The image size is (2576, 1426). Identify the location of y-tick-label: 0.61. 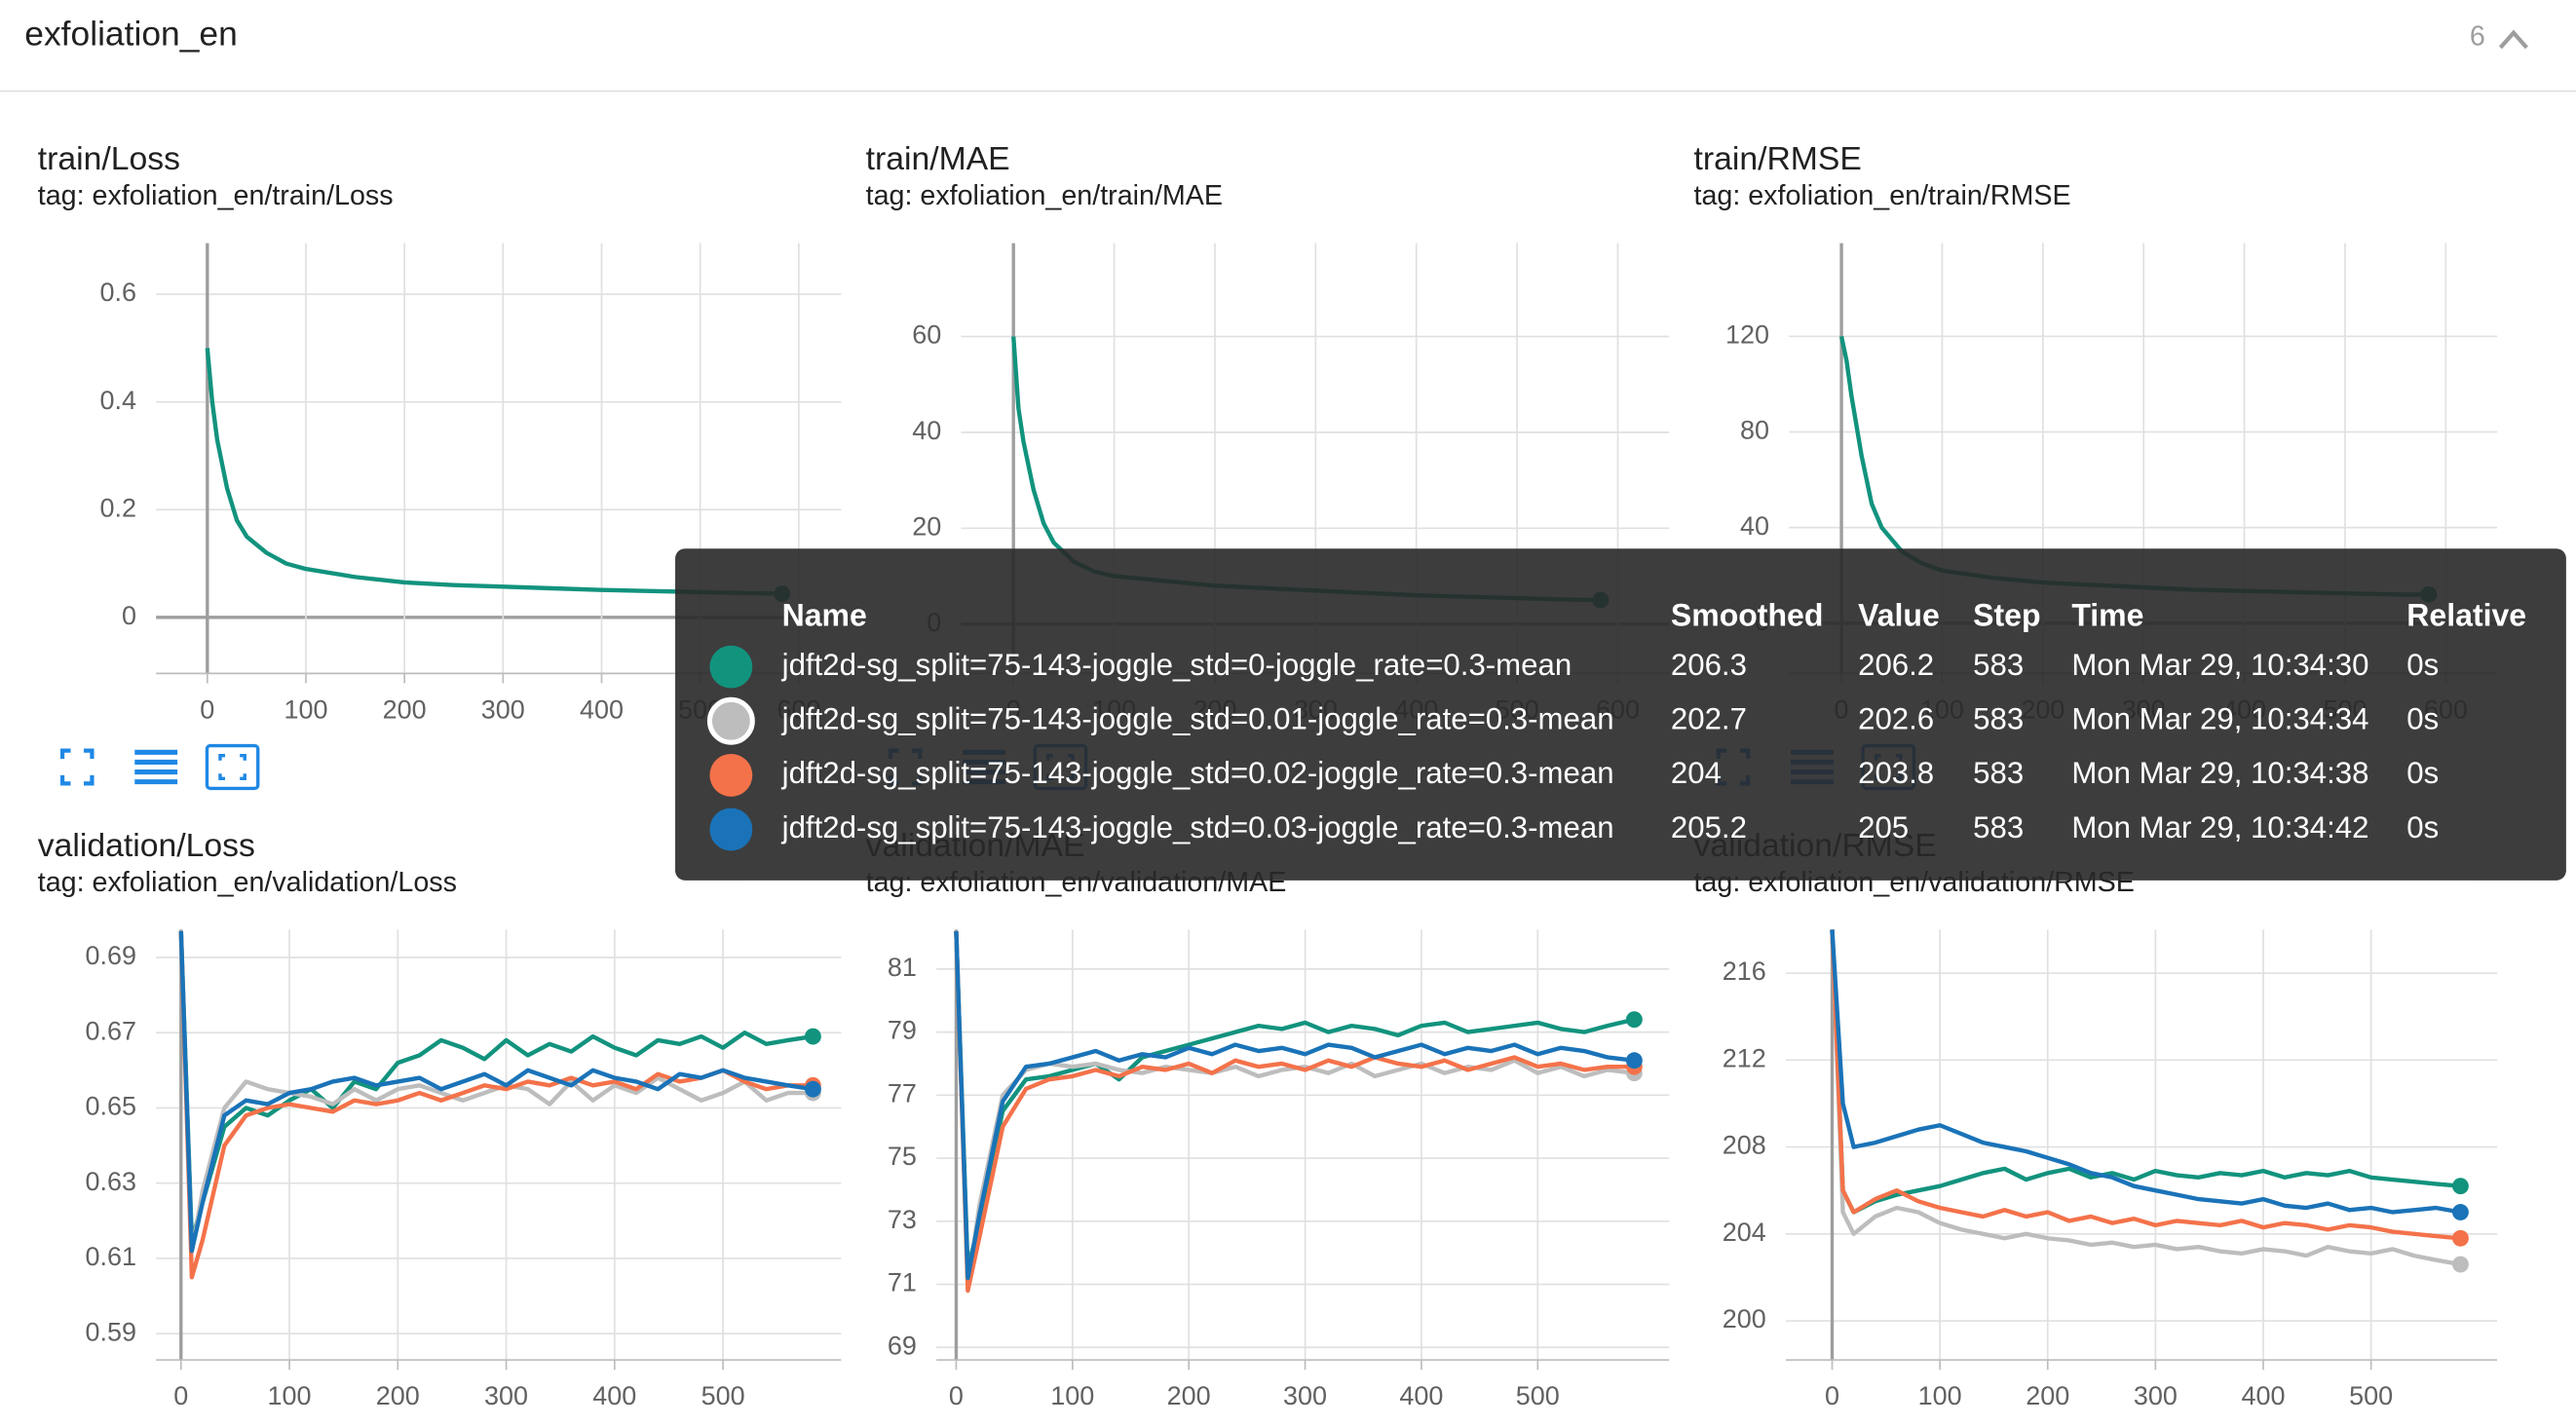
(110, 1256).